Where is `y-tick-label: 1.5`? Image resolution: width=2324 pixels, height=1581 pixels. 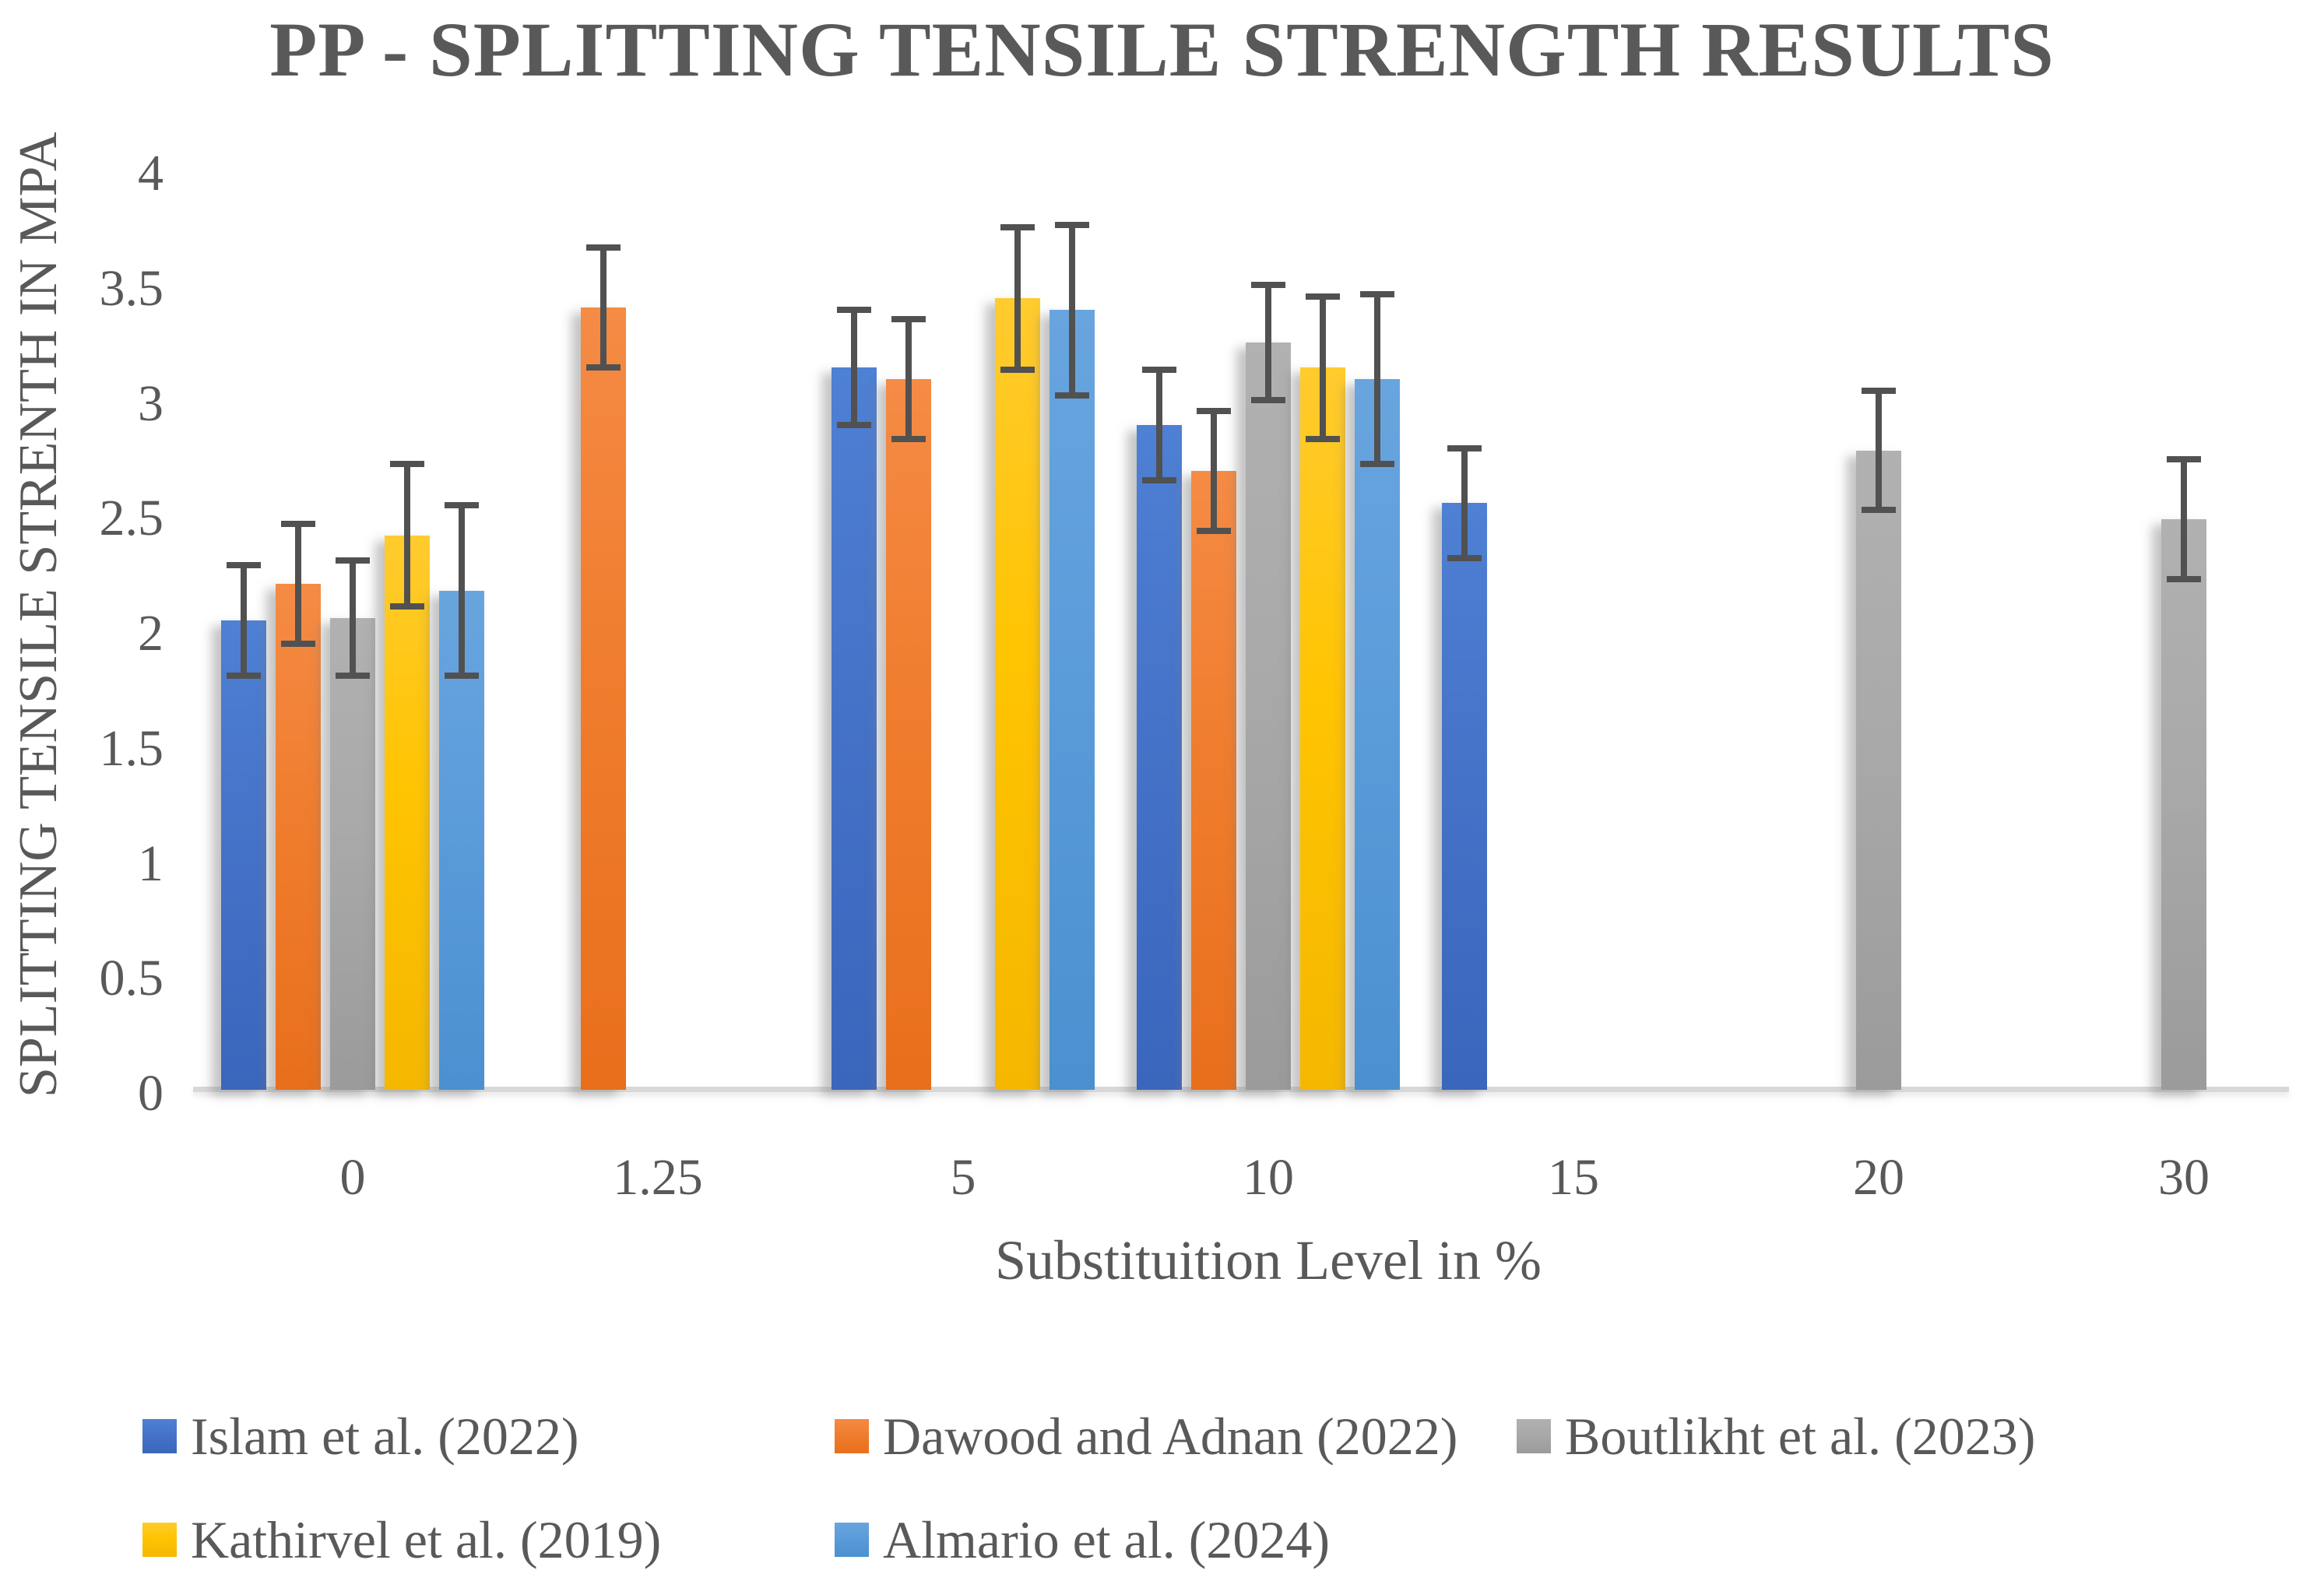
y-tick-label: 1.5 is located at coordinates (131, 748).